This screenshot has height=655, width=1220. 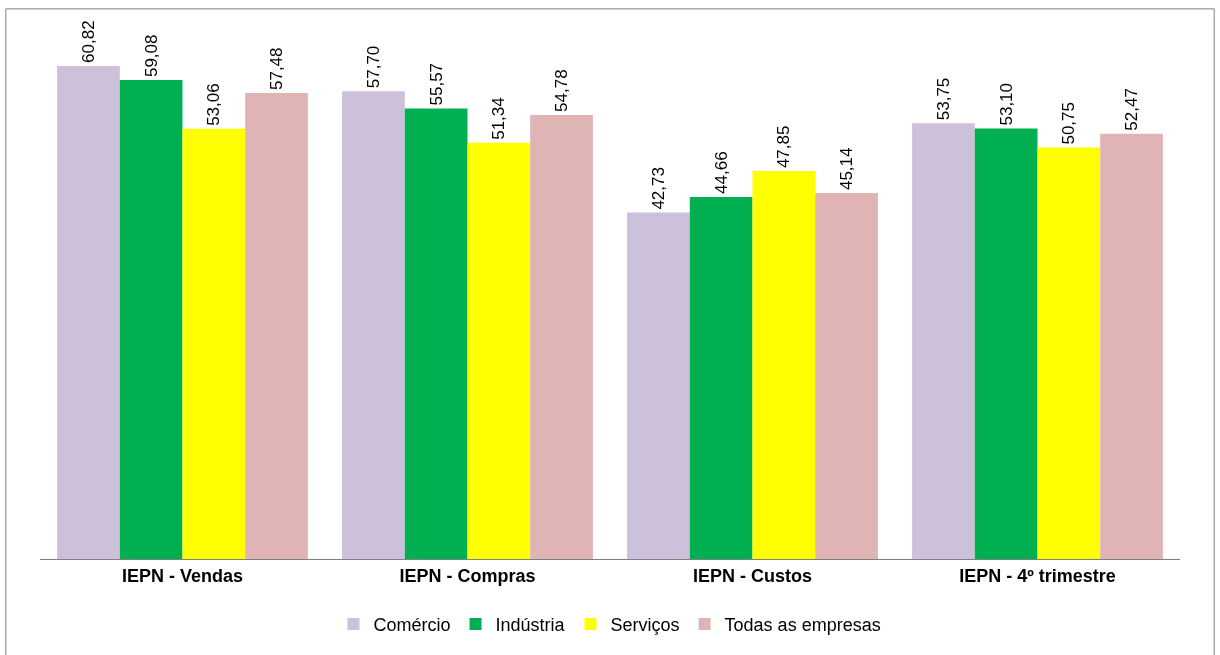 I want to click on data-label: 53,75, so click(x=943, y=99).